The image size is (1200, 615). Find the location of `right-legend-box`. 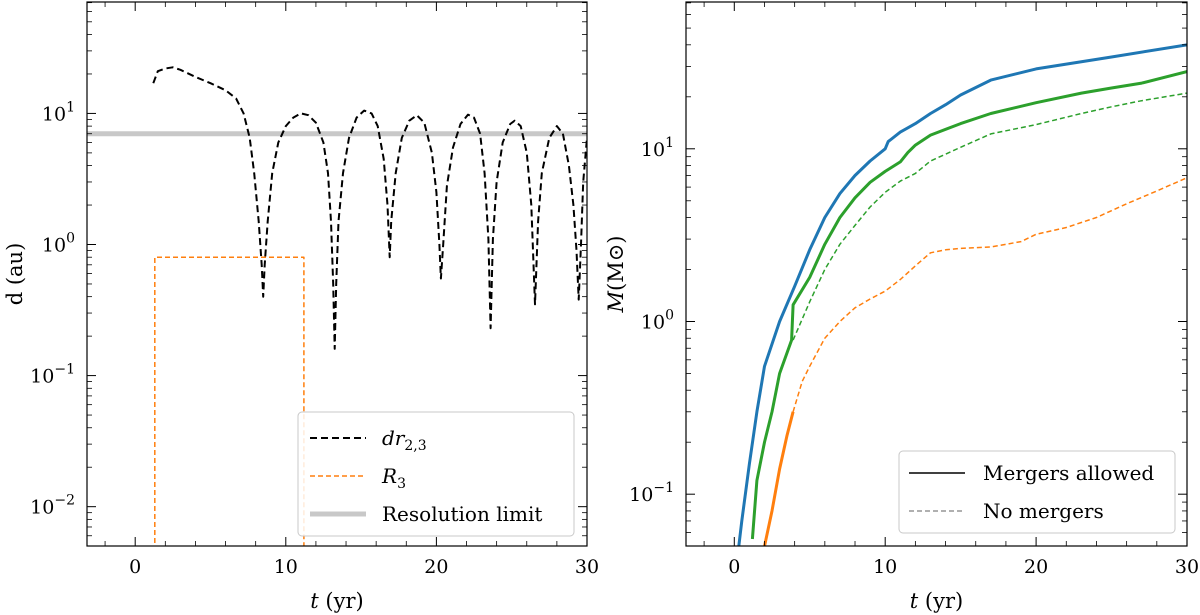

right-legend-box is located at coordinates (1037, 492).